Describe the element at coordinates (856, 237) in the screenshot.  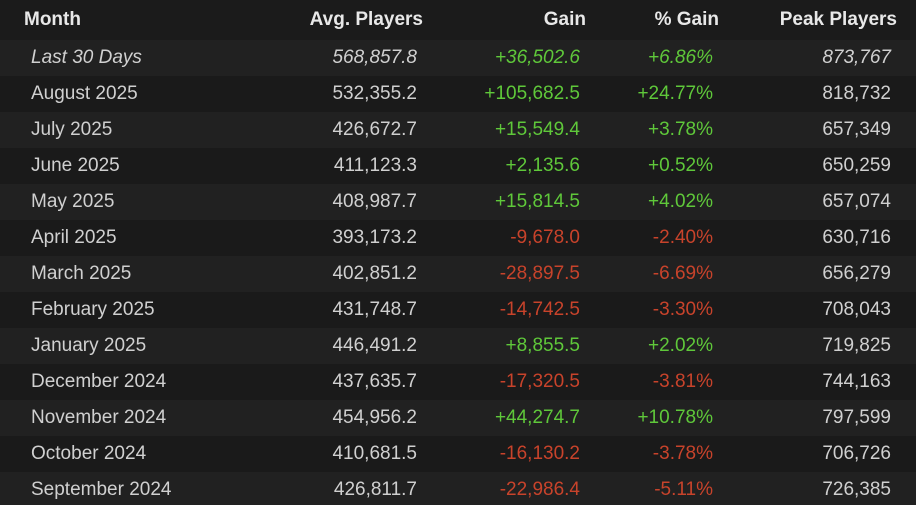
I see `peak-players-cell: 630,716` at that location.